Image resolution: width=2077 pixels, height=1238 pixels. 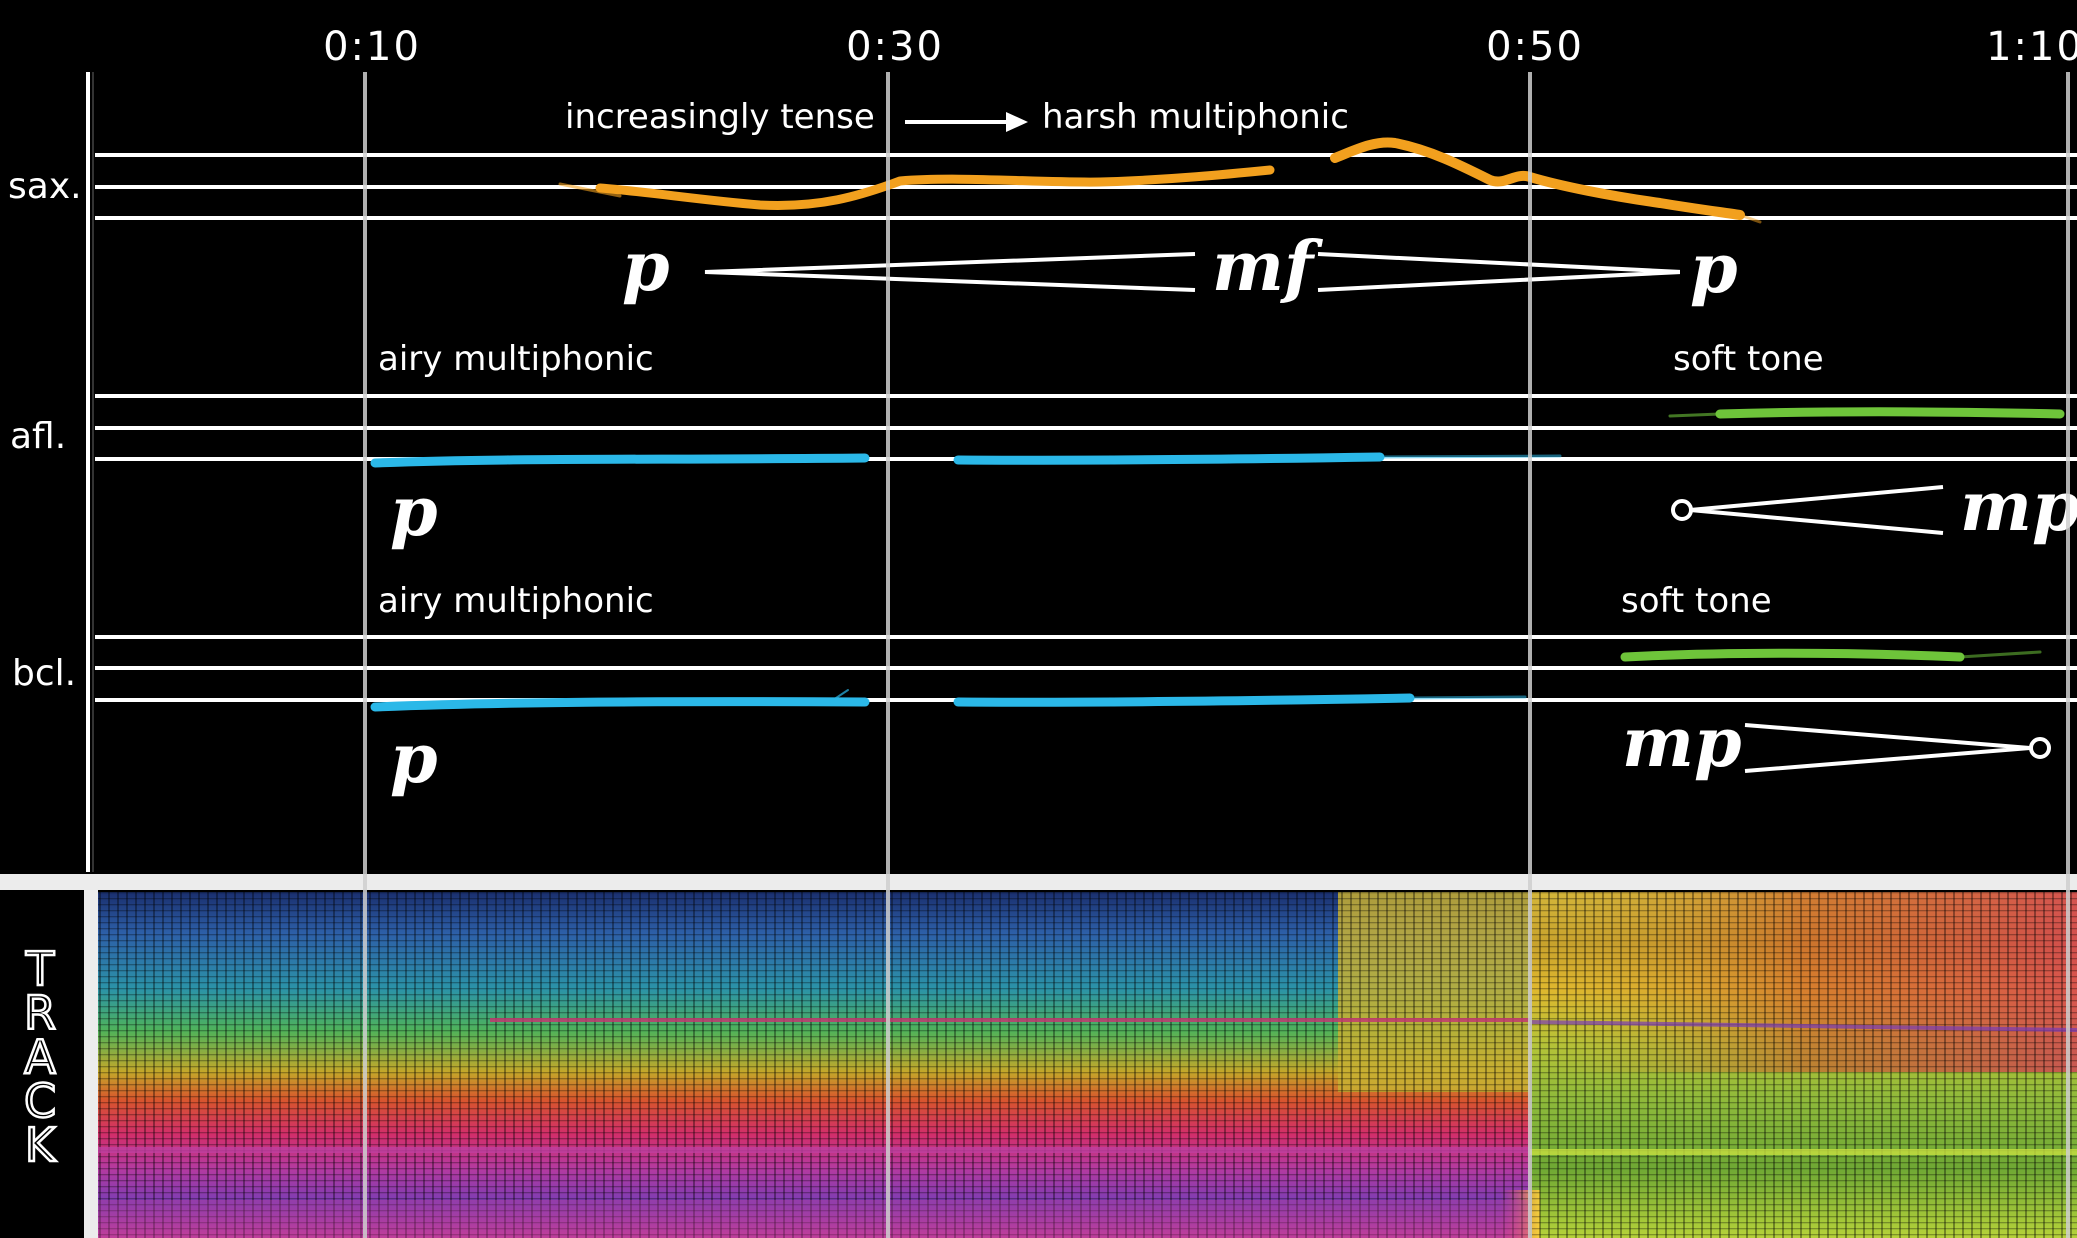 I want to click on track-label-letter: K, so click(x=41, y=1145).